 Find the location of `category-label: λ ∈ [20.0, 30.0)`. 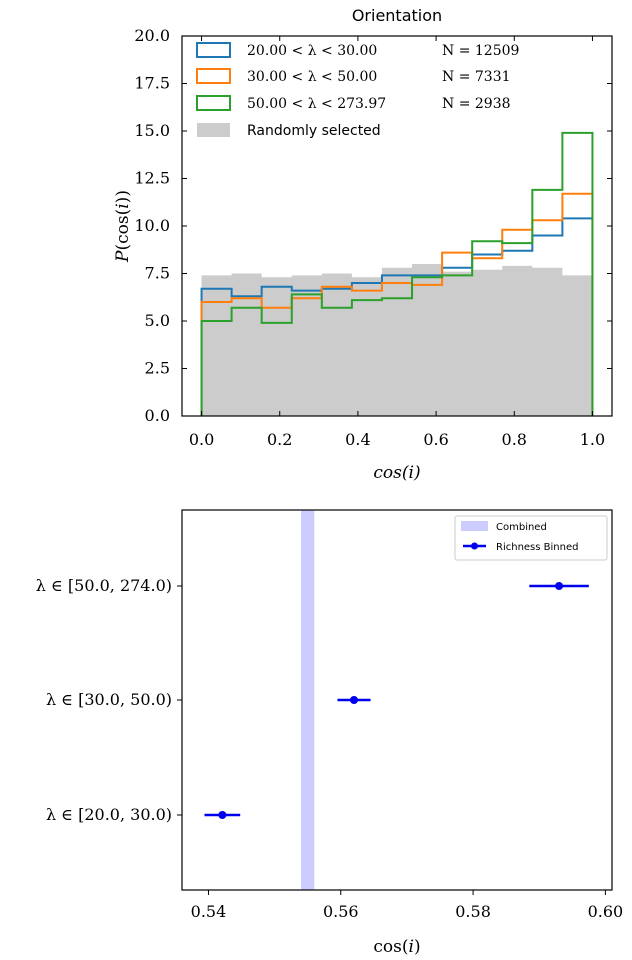

category-label: λ ∈ [20.0, 30.0) is located at coordinates (109, 814).